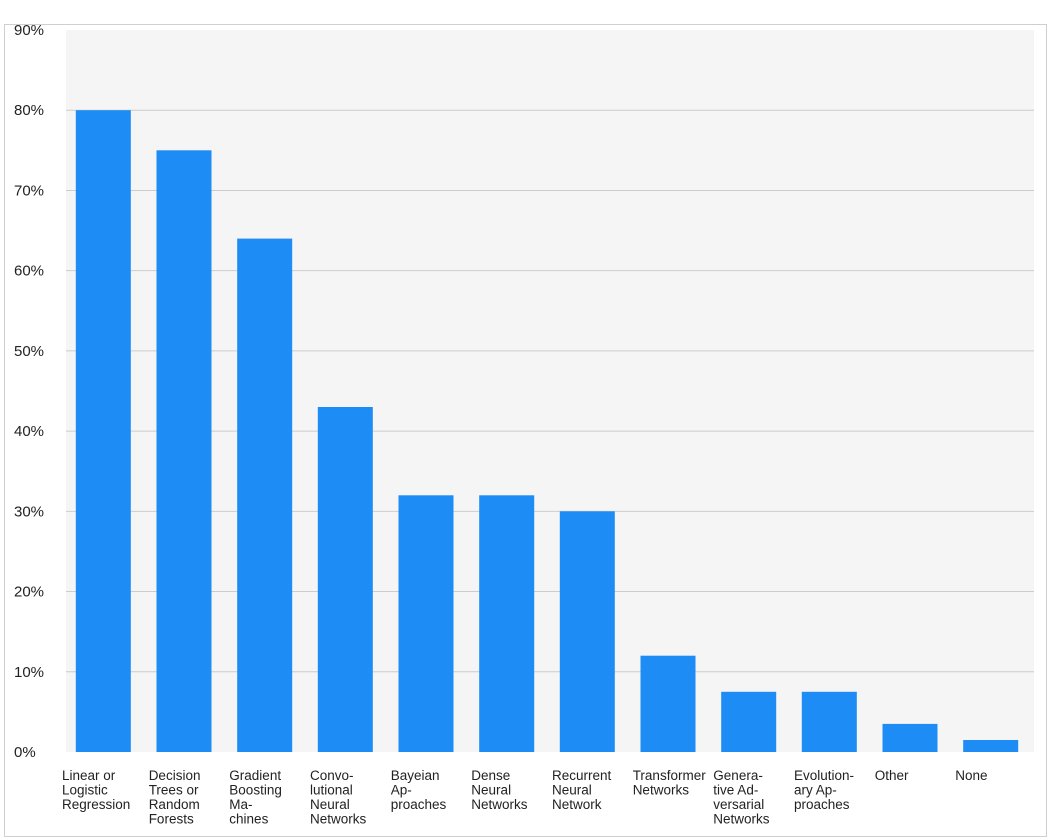  I want to click on x-tick-label-line: Convo-, so click(332, 775).